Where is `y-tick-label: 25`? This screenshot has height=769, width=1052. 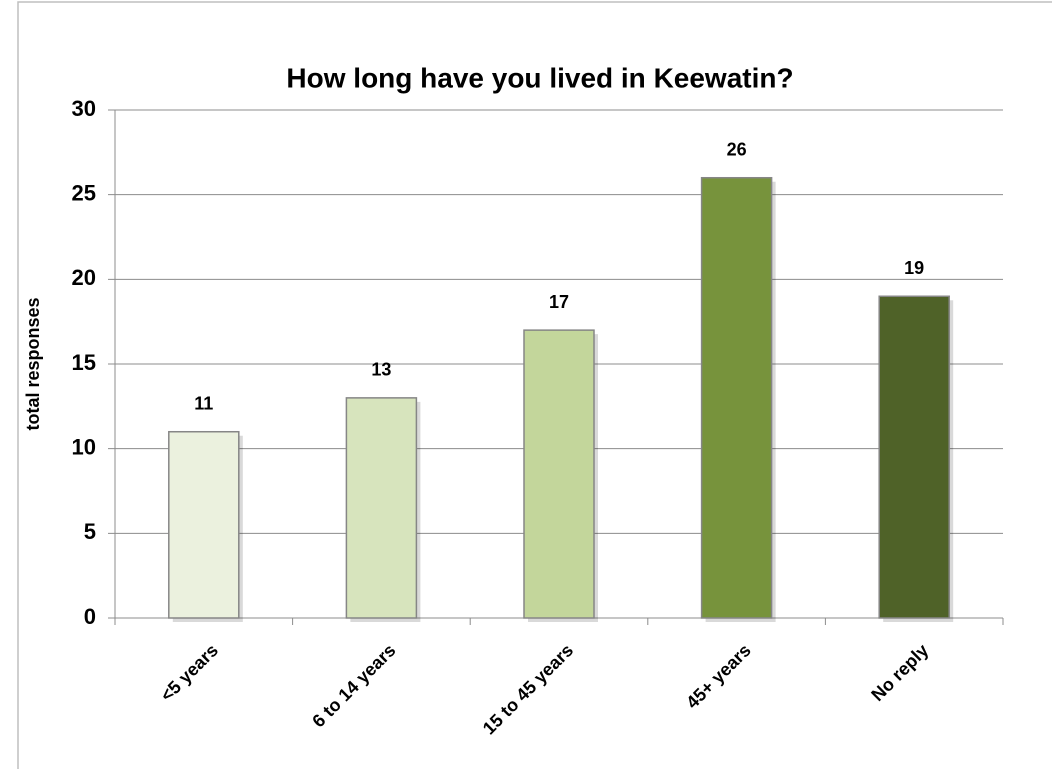
y-tick-label: 25 is located at coordinates (84, 192).